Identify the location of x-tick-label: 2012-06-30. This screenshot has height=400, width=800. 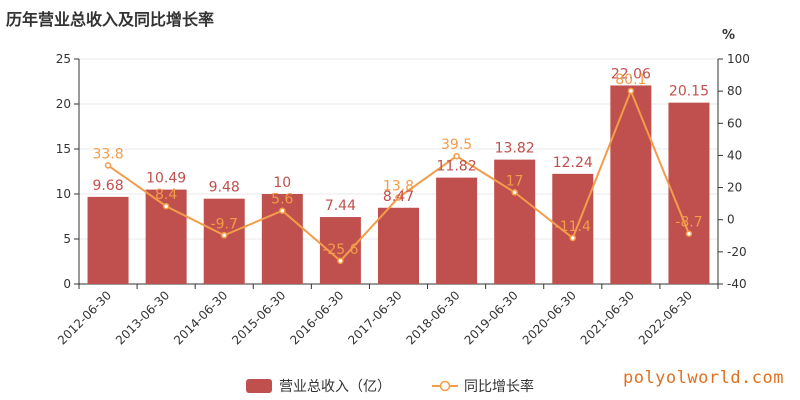
(84, 317).